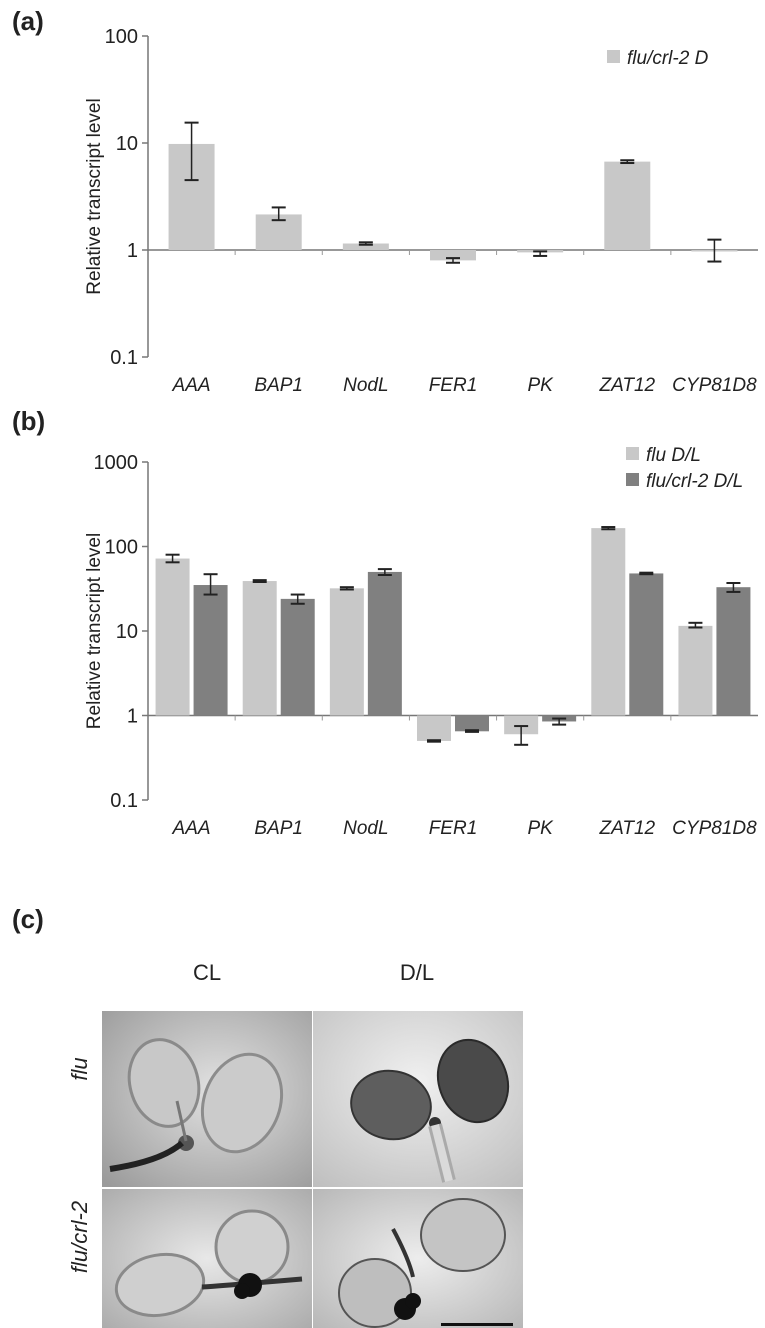 This screenshot has width=765, height=1328. Describe the element at coordinates (28, 919) in the screenshot. I see `panel-c-label: (c)` at that location.